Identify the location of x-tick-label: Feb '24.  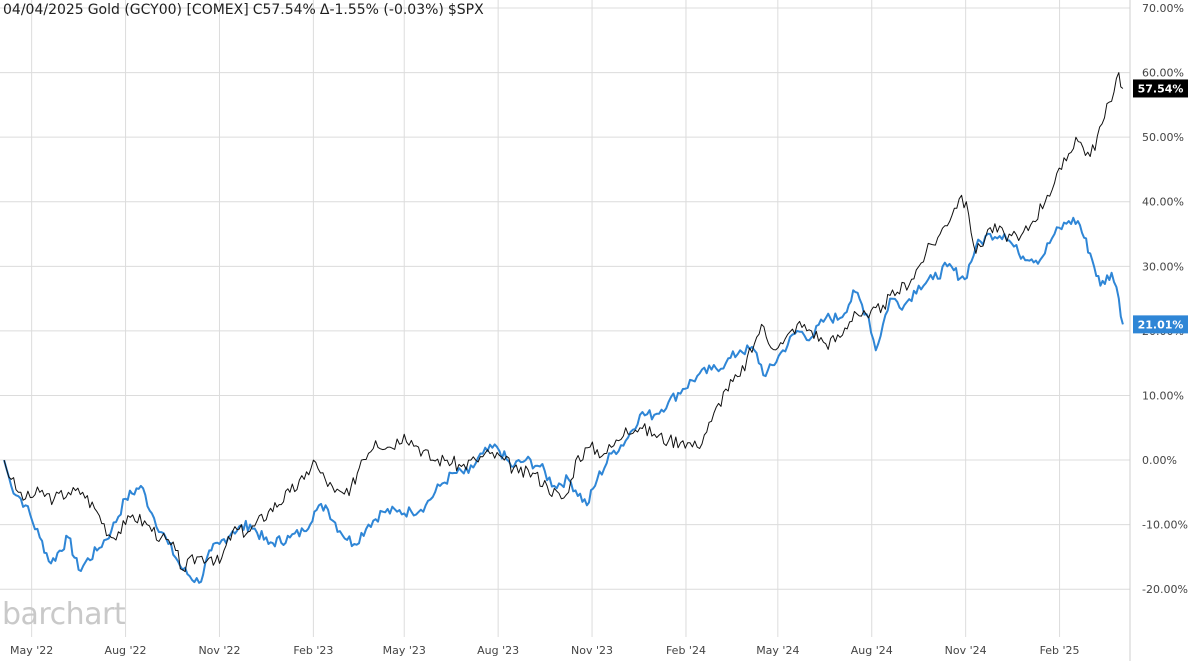
(686, 650).